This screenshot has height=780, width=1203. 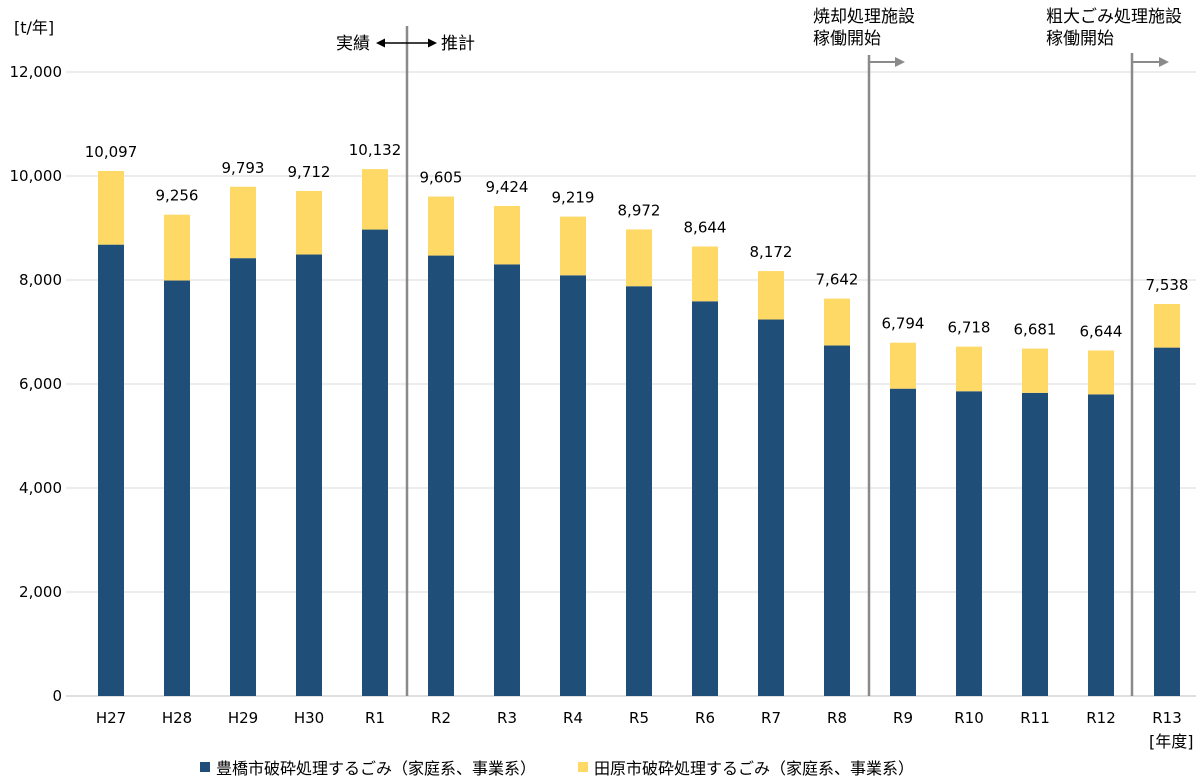 I want to click on x-tick-label: R9, so click(x=903, y=718).